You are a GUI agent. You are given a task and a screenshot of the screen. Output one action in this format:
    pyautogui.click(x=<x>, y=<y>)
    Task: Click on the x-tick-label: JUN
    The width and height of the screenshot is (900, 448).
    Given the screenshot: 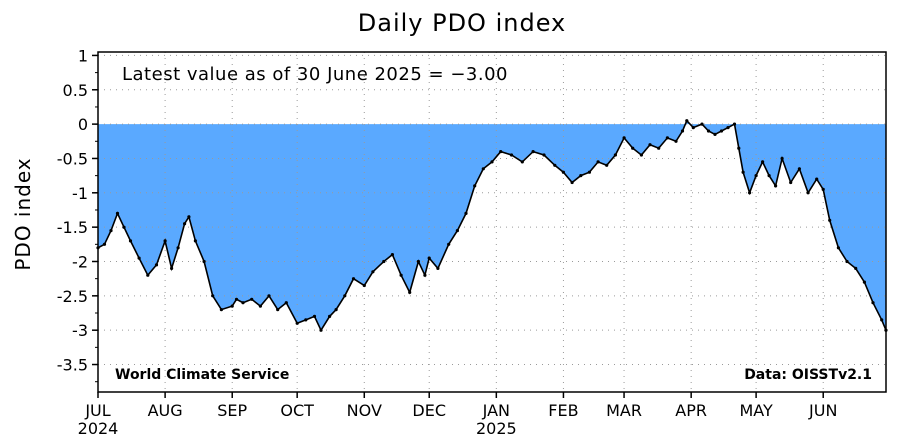 What is the action you would take?
    pyautogui.click(x=822, y=410)
    